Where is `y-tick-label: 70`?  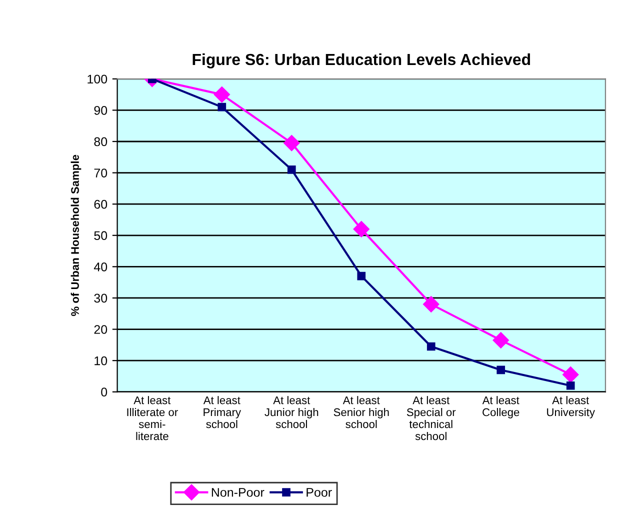
y-tick-label: 70 is located at coordinates (101, 173).